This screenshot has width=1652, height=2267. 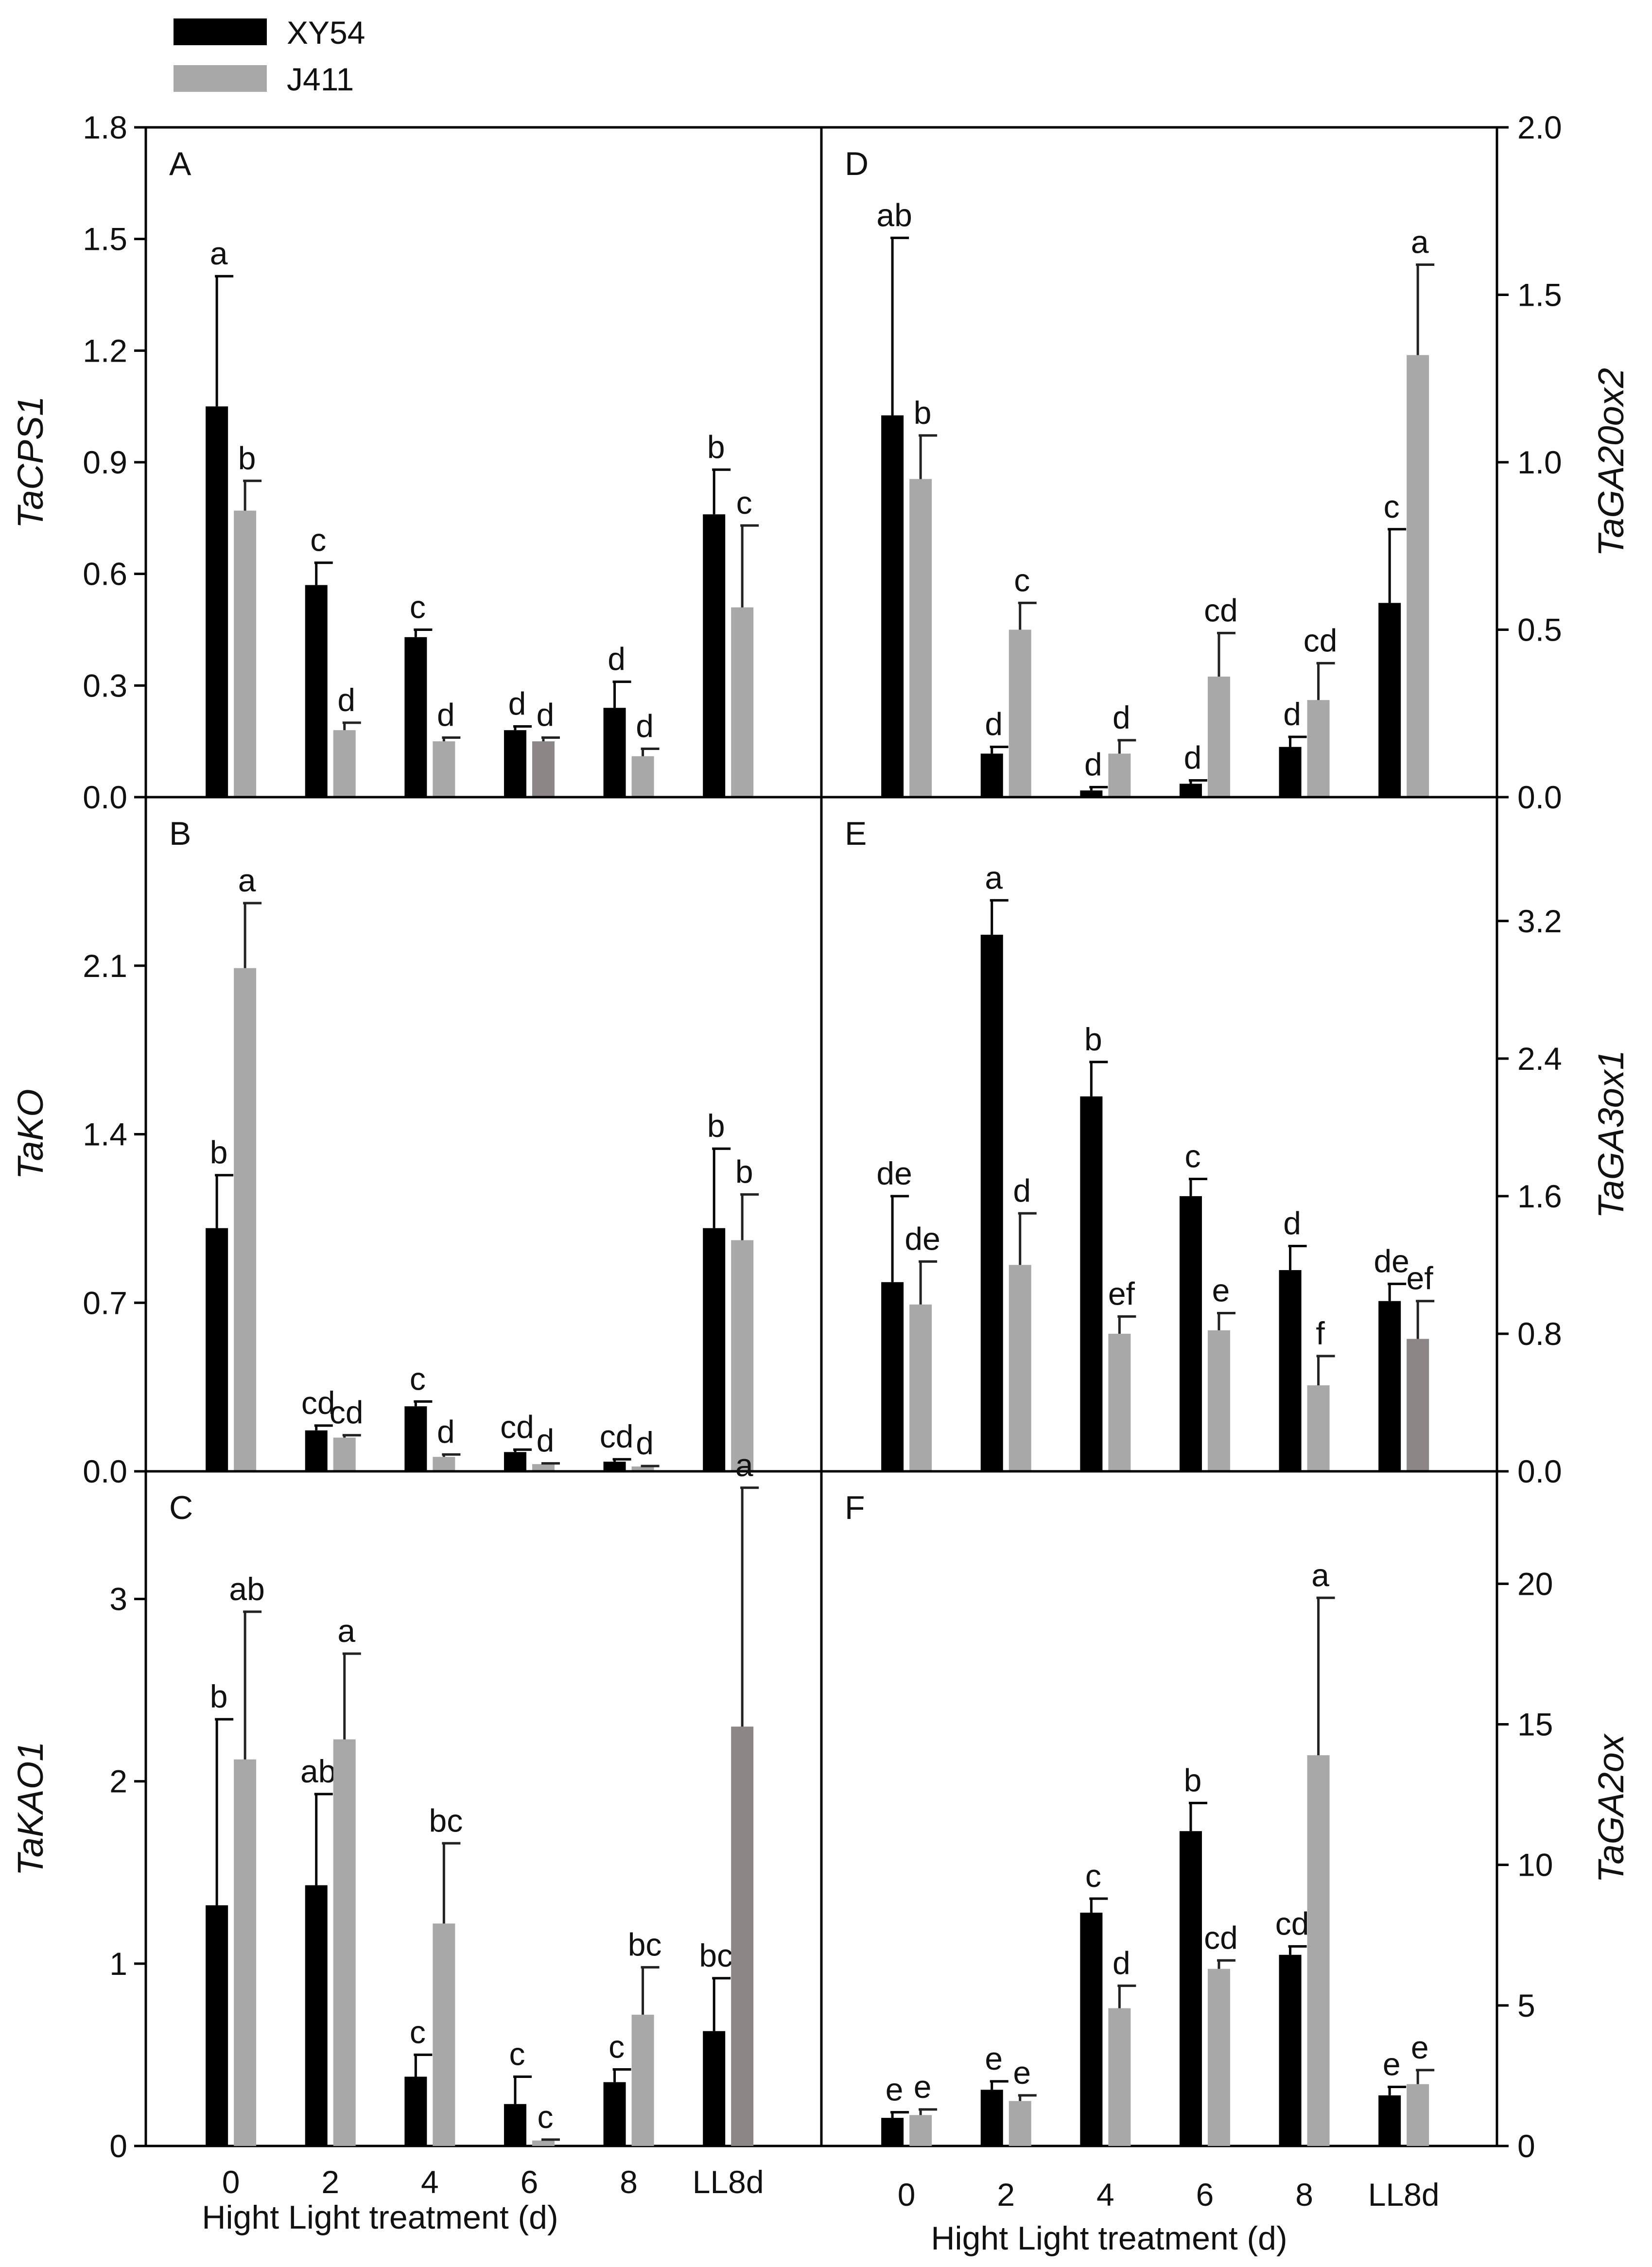 What do you see at coordinates (922, 1239) in the screenshot?
I see `significance-letter: de` at bounding box center [922, 1239].